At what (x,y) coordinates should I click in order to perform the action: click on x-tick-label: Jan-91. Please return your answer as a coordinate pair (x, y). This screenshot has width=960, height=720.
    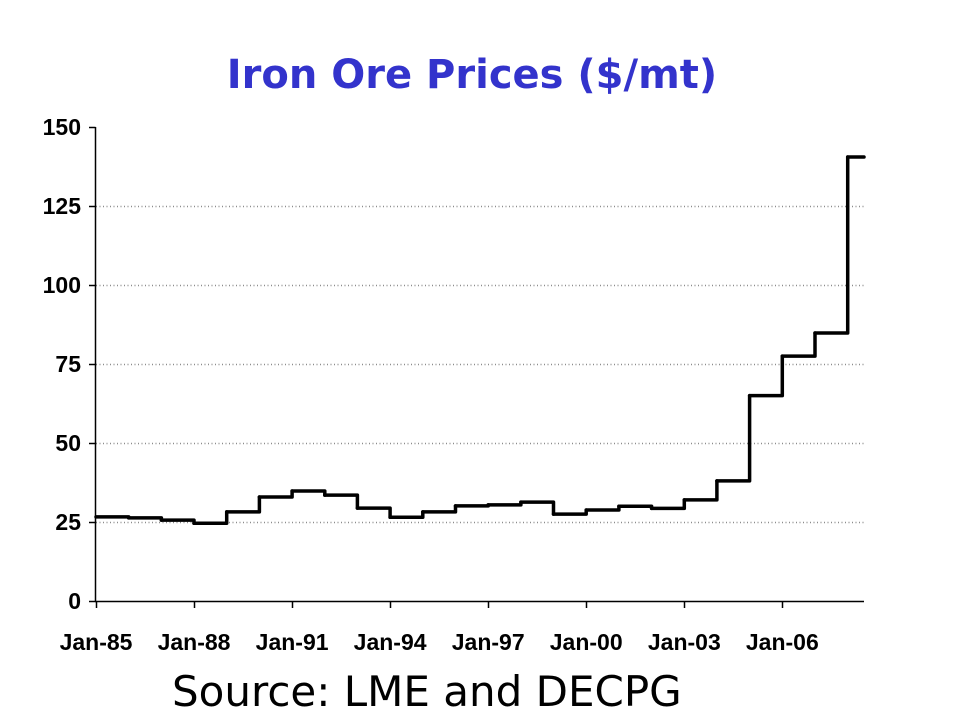
    Looking at the image, I should click on (292, 642).